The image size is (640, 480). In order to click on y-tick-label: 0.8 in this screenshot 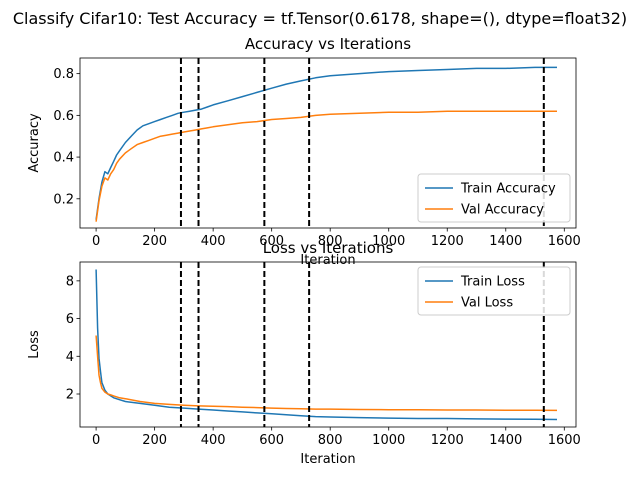, I will do `click(63, 74)`.